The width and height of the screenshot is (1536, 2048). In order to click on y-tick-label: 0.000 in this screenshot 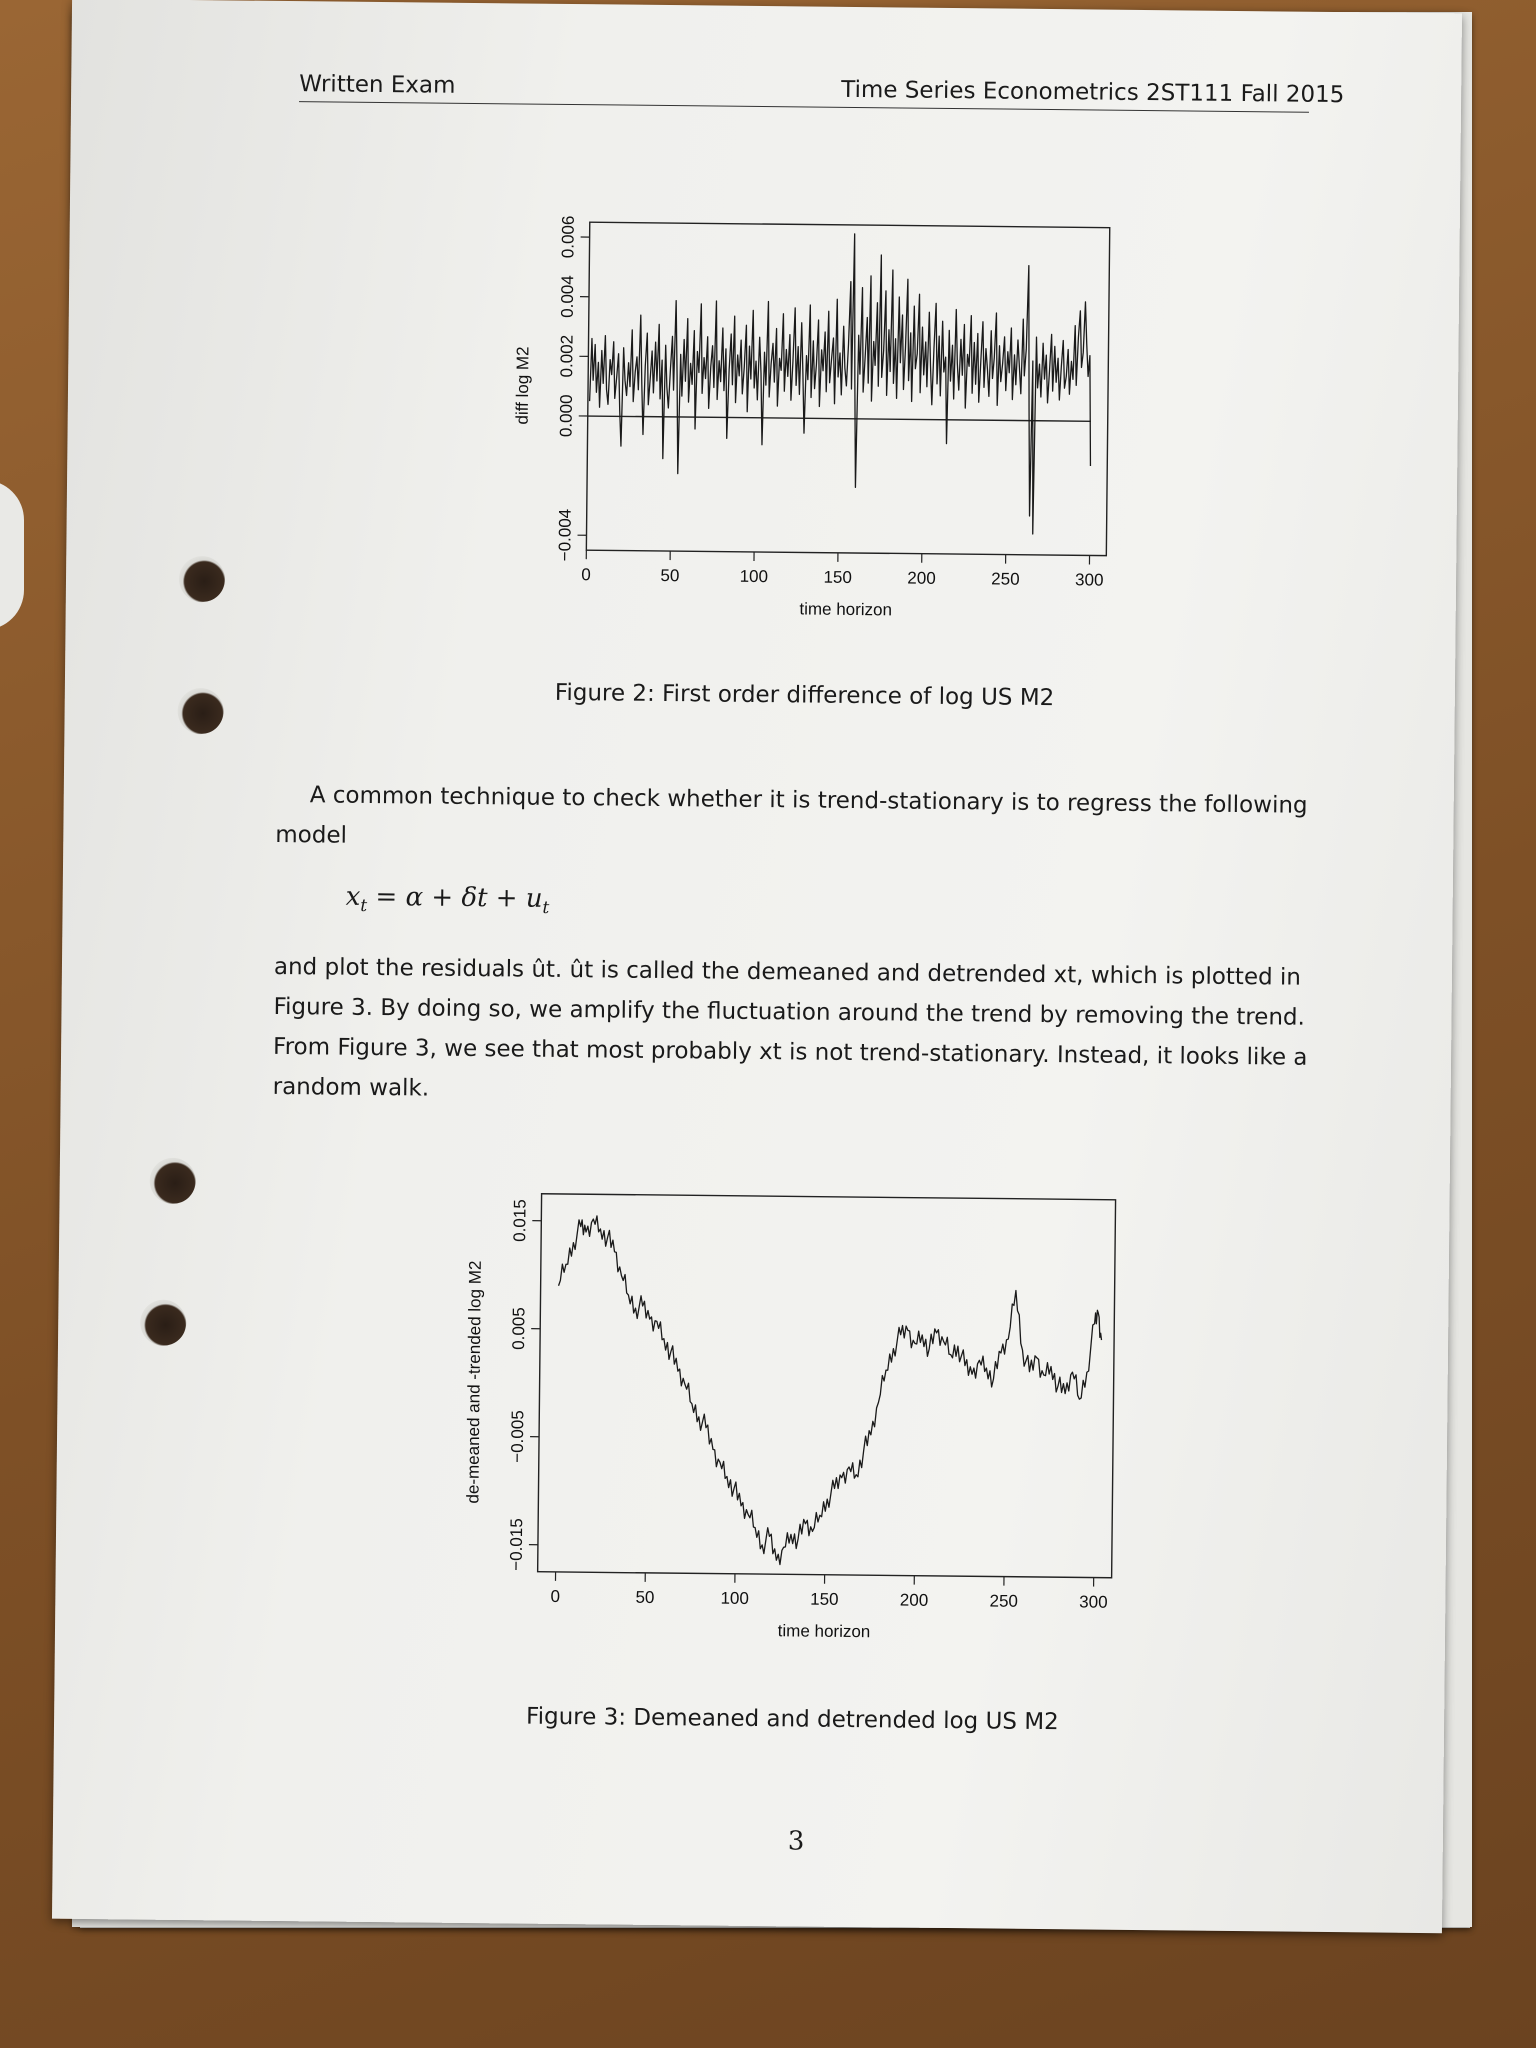, I will do `click(566, 415)`.